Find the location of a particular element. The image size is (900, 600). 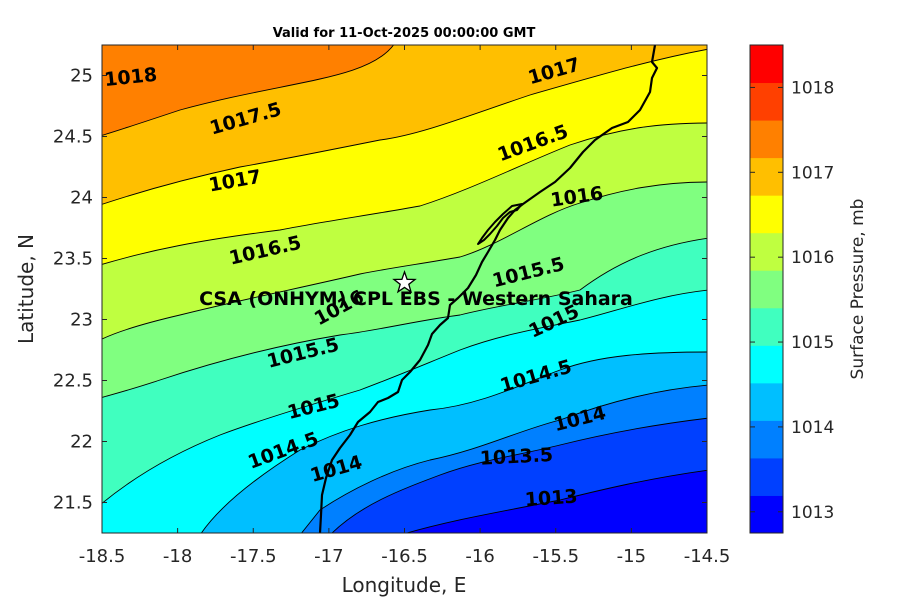

y-tick-label: 23.5 is located at coordinates (73, 259).